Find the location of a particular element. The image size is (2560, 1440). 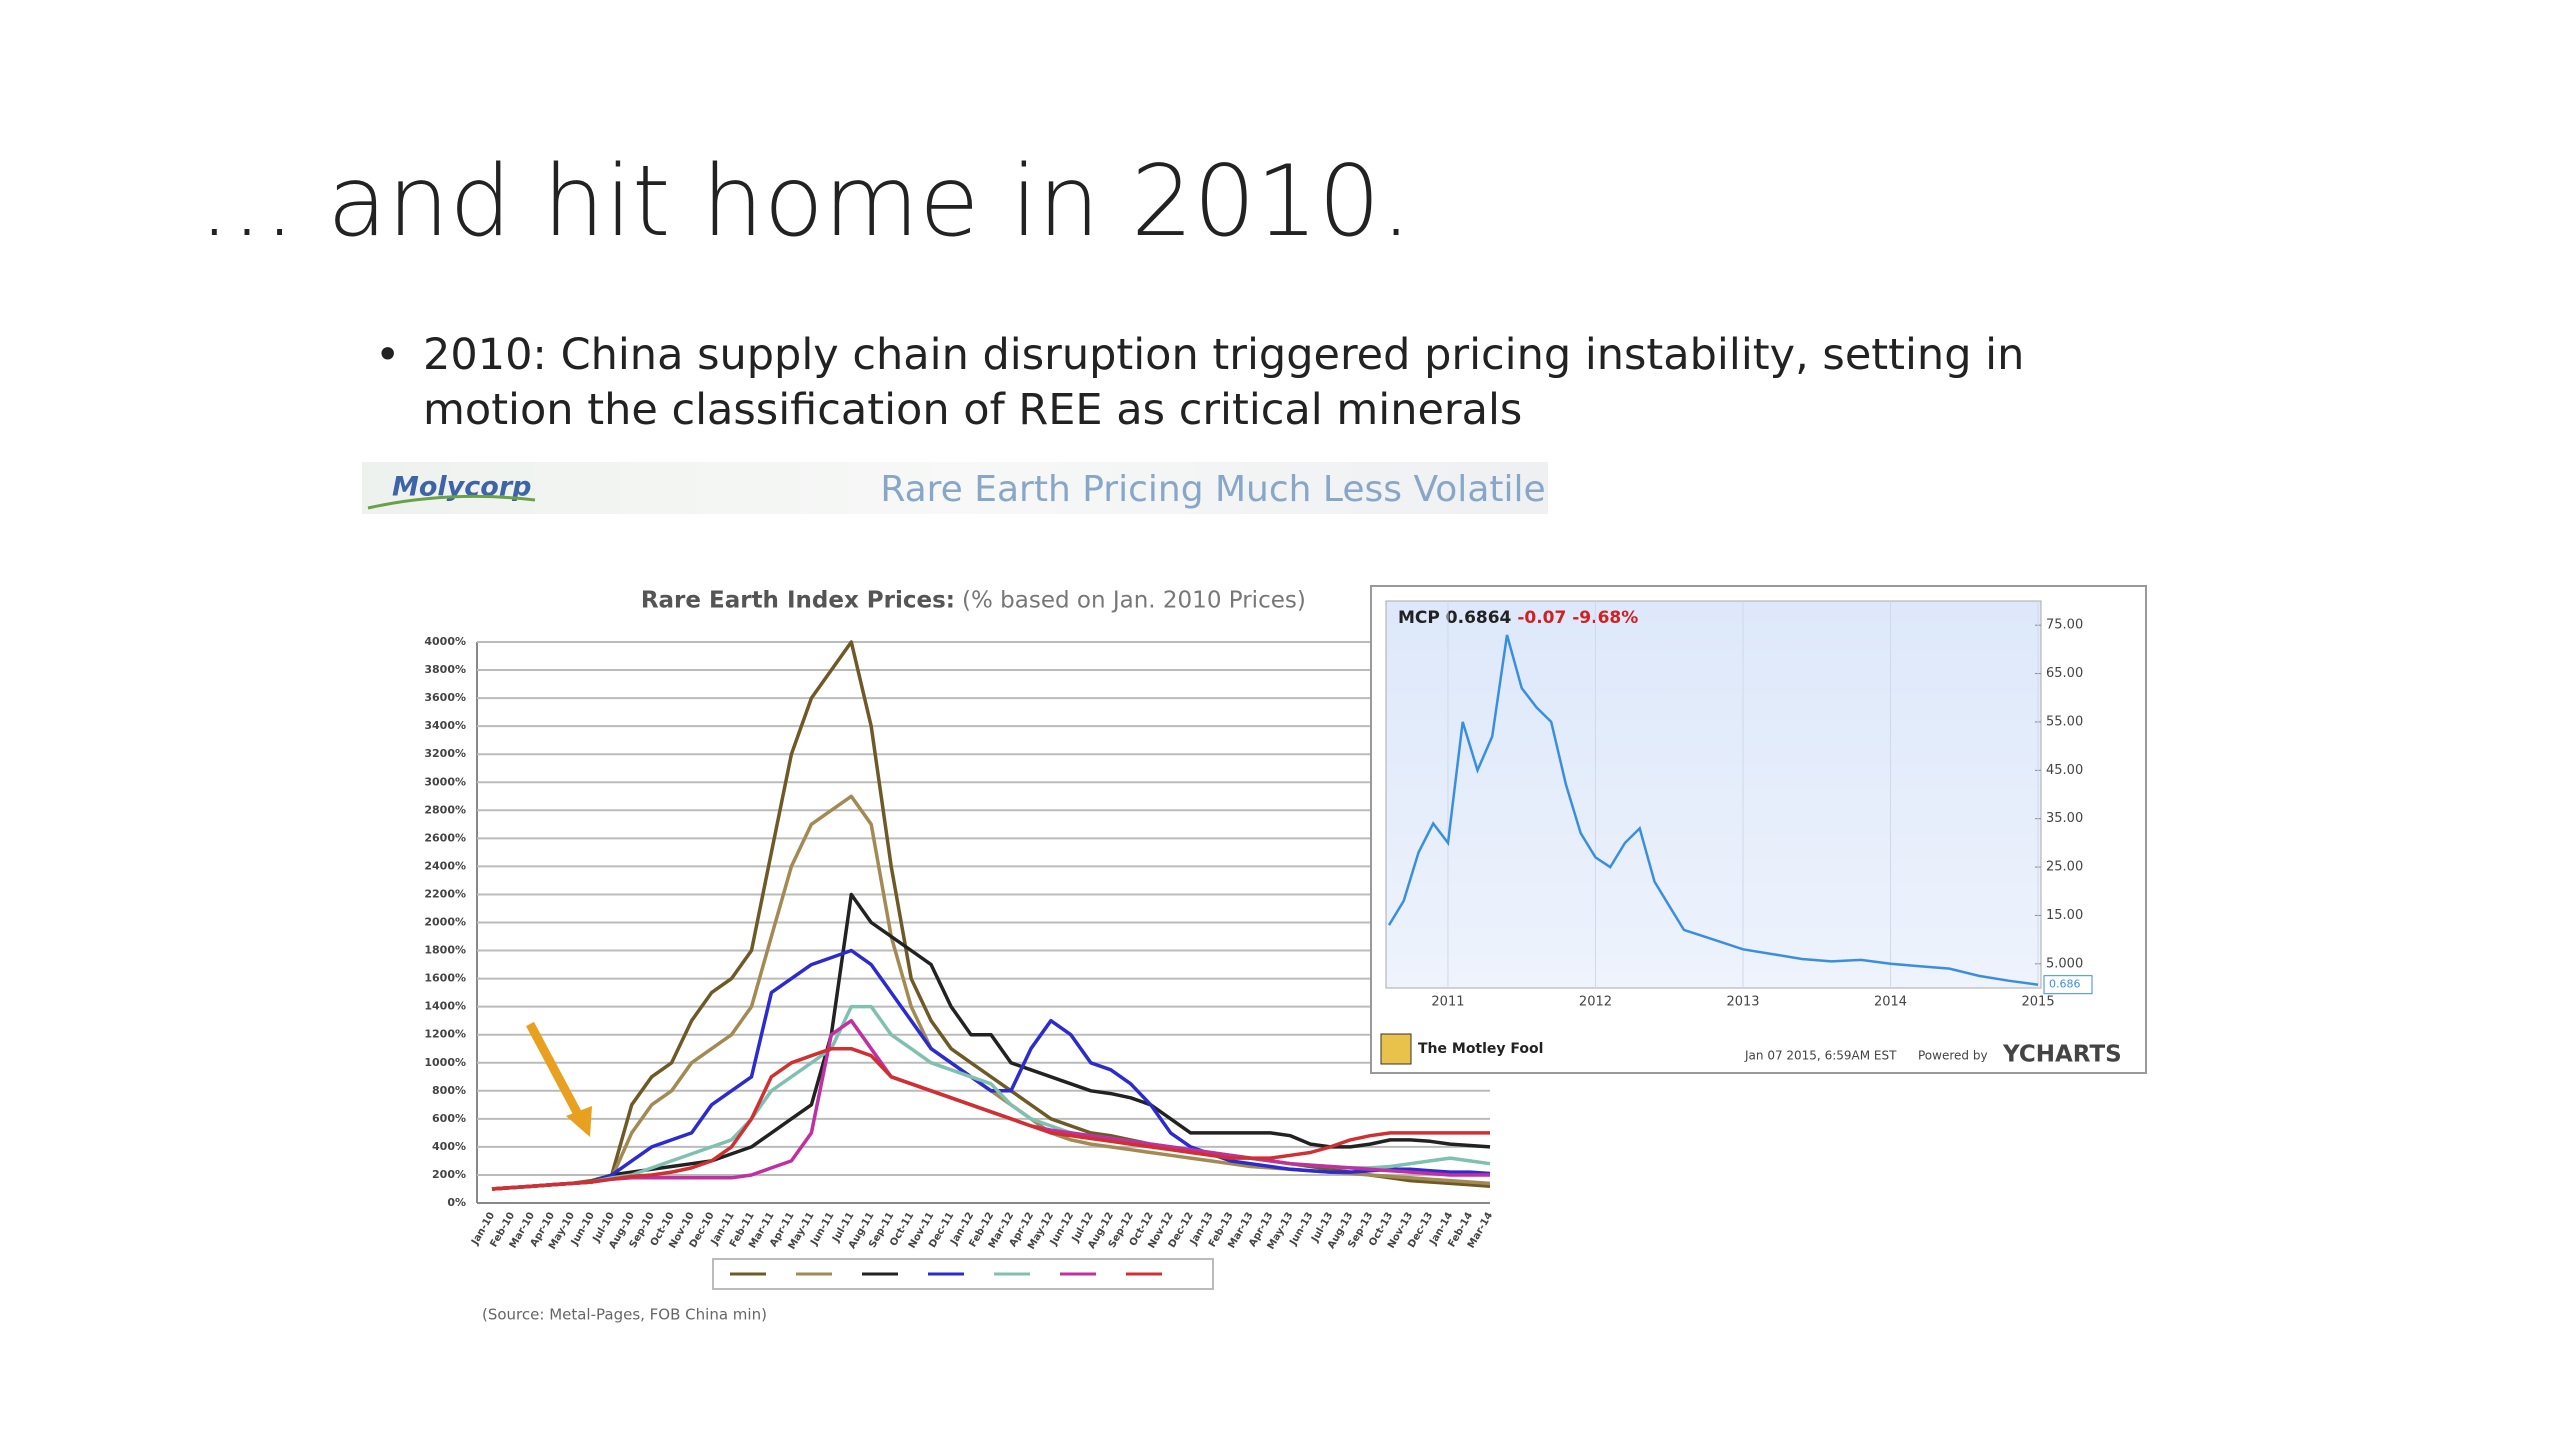

price-tag: 0.686 is located at coordinates (2065, 984).